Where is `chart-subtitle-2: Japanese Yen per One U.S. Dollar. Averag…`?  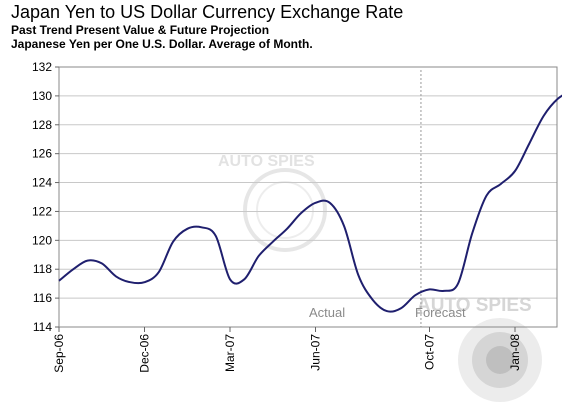
chart-subtitle-2: Japanese Yen per One U.S. Dollar. Averag… is located at coordinates (162, 44).